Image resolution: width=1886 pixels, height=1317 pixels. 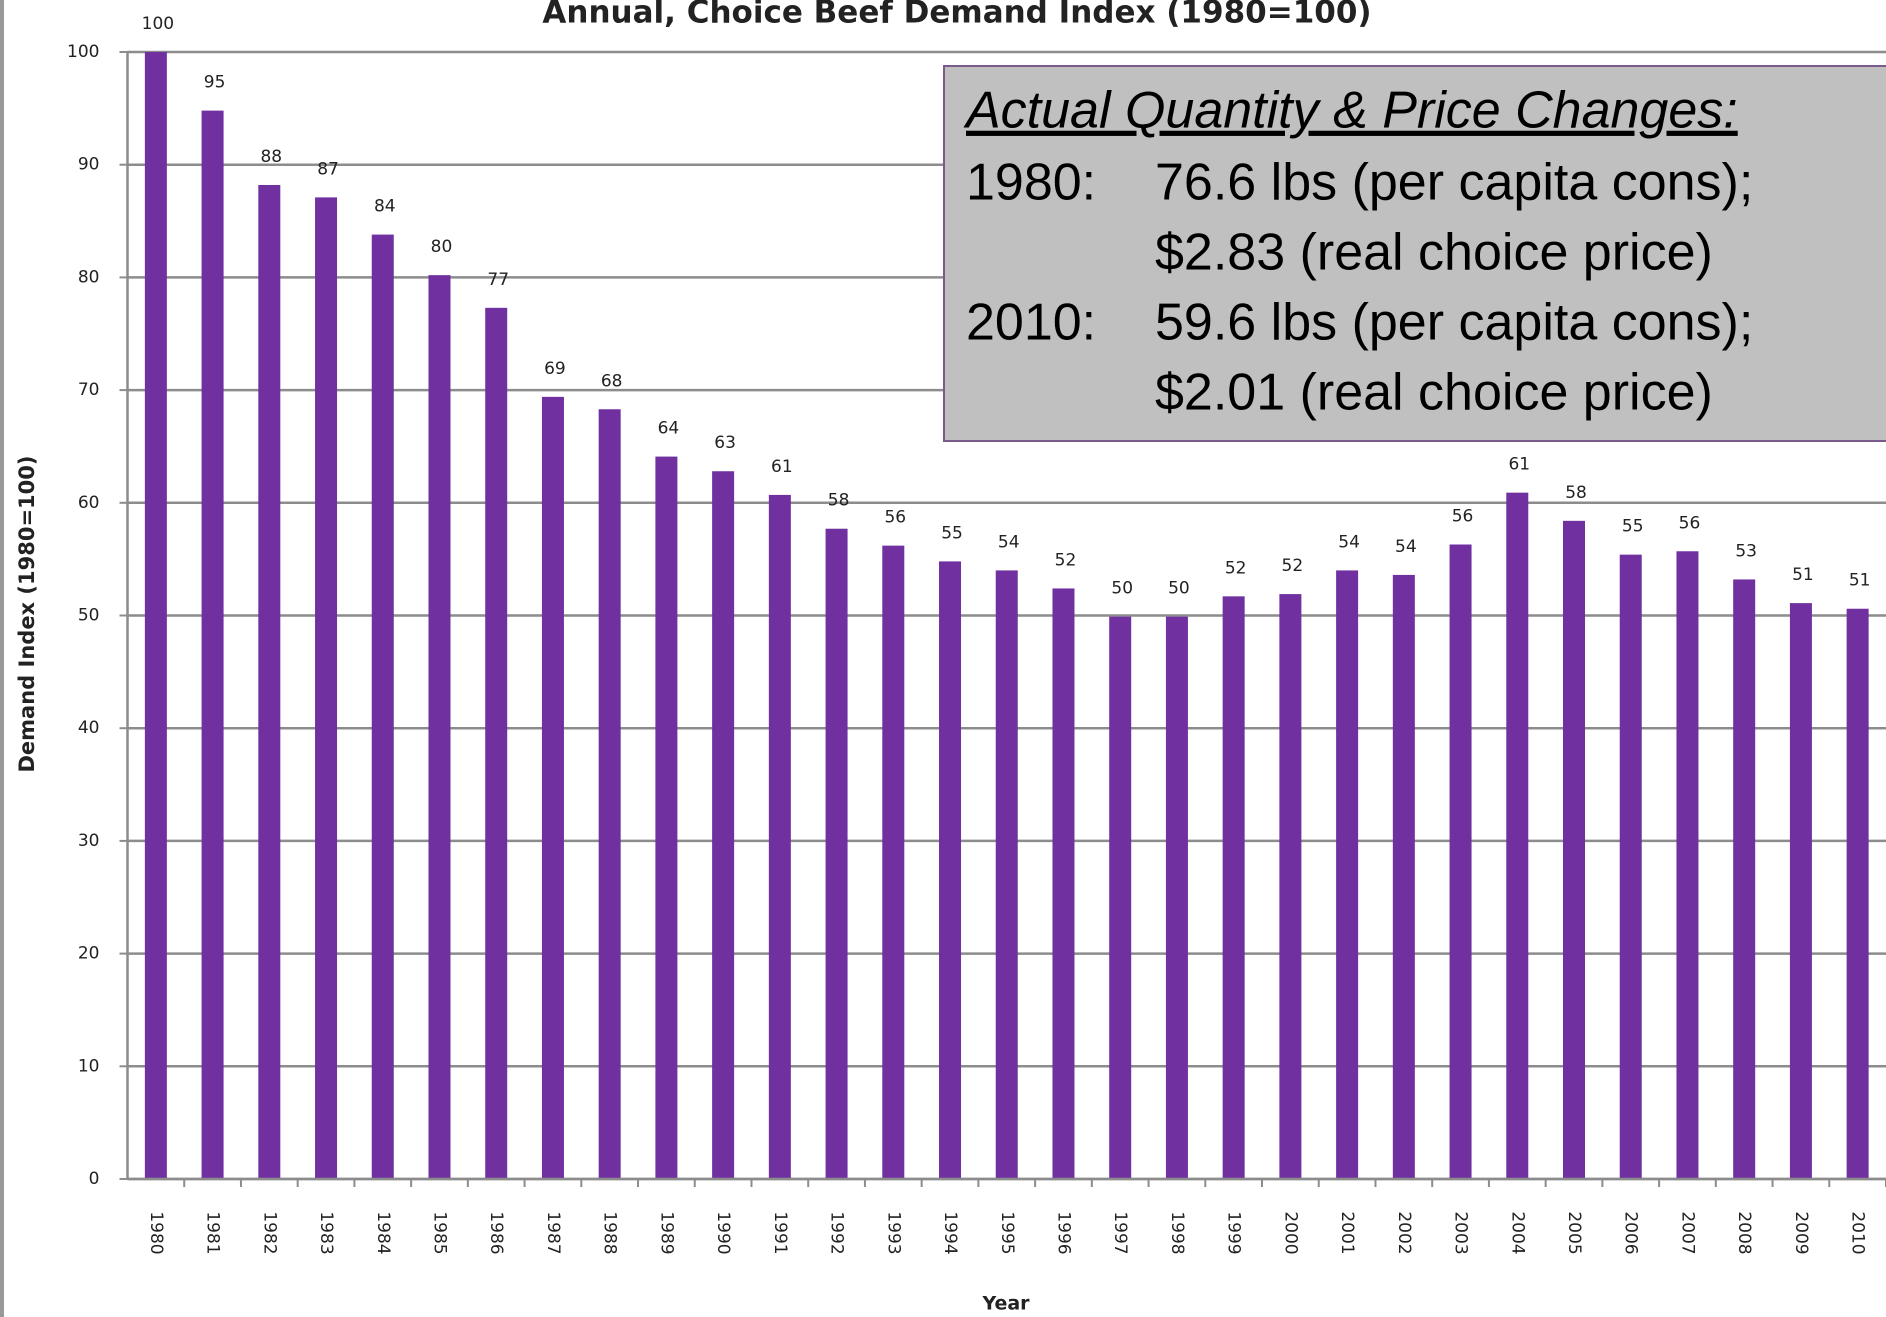 I want to click on y-tick-label: 50, so click(x=89, y=616).